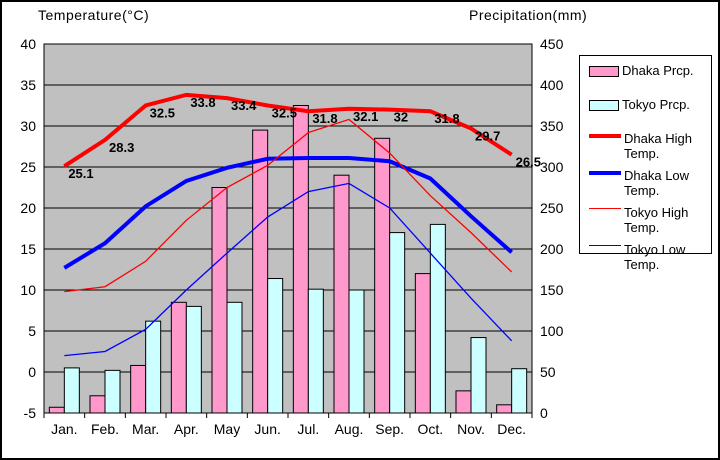 This screenshot has height=460, width=720. Describe the element at coordinates (604, 71) in the screenshot. I see `dhaka-prcp-swatch-icon` at that location.